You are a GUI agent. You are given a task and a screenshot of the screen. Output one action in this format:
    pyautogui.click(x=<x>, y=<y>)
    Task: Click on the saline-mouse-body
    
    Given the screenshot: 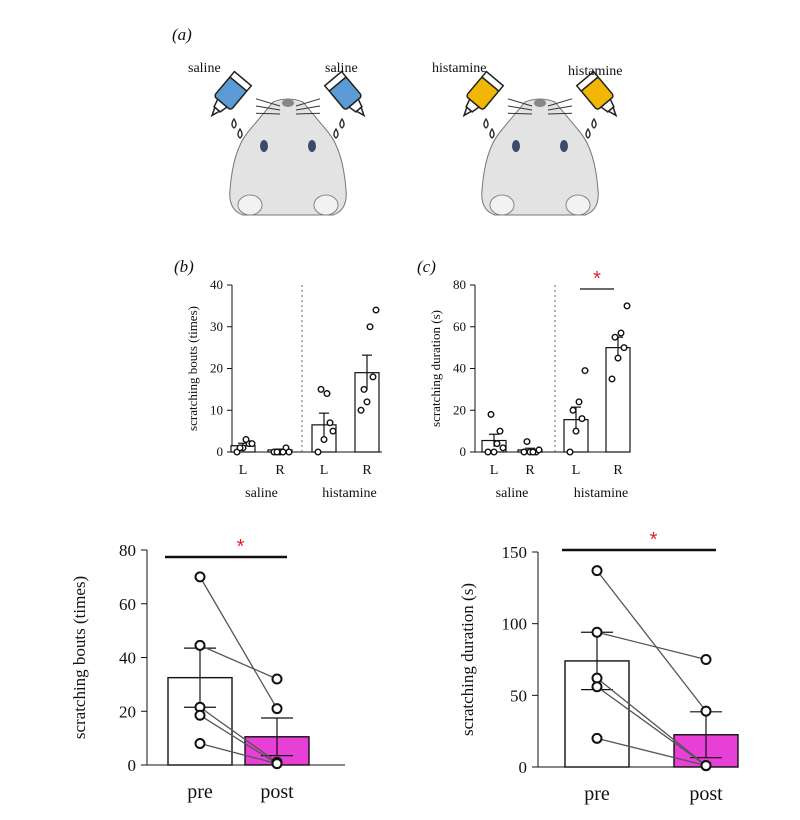 What is the action you would take?
    pyautogui.click(x=288, y=157)
    